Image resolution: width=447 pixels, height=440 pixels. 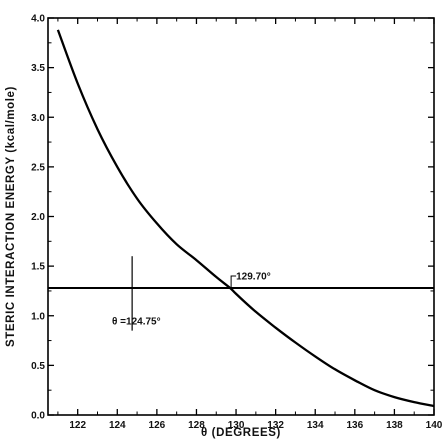 What do you see at coordinates (253, 277) in the screenshot?
I see `intersection-label: 129.70°` at bounding box center [253, 277].